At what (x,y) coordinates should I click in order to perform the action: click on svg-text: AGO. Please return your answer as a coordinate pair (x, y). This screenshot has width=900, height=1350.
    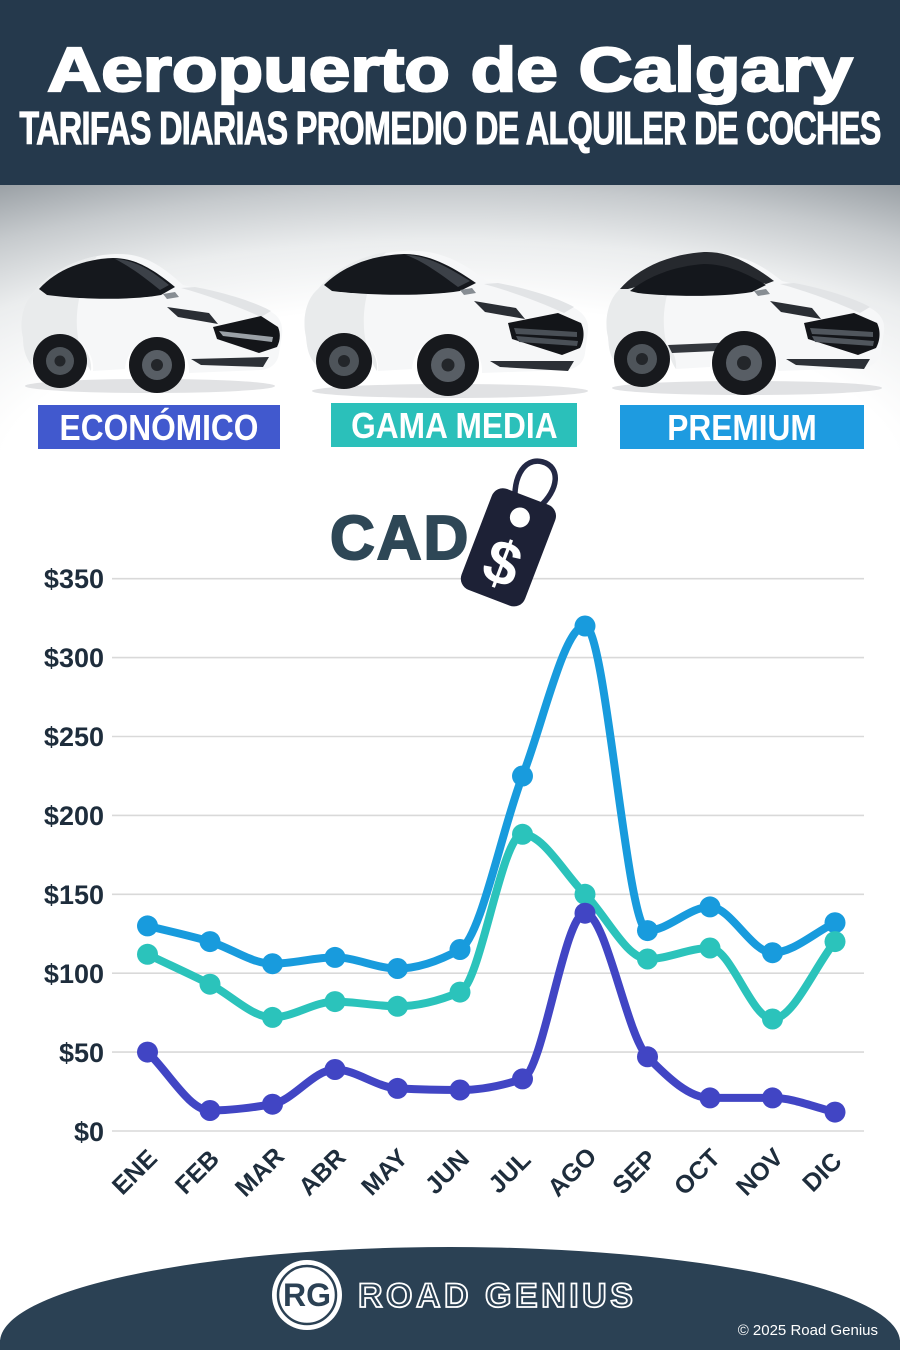
    Looking at the image, I should click on (572, 1172).